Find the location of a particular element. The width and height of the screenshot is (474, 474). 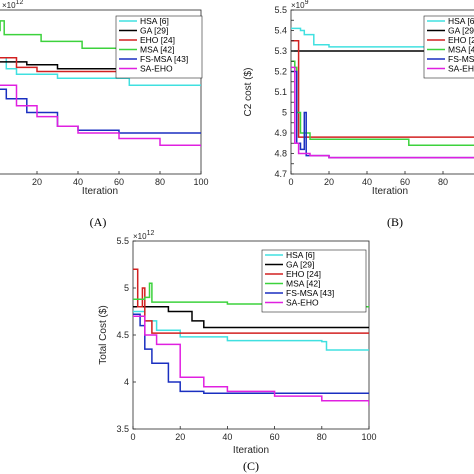

series-line-msa-a is located at coordinates (100, 35).